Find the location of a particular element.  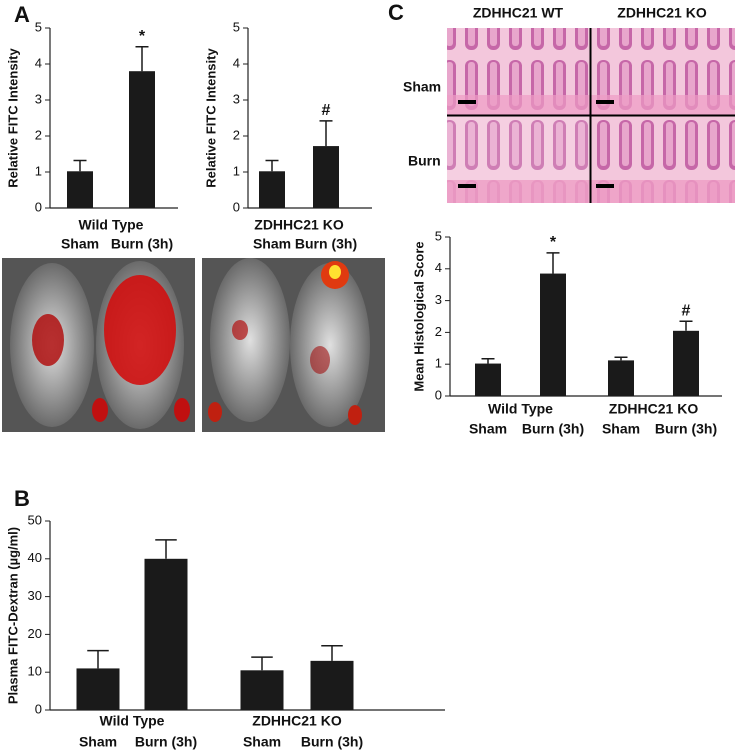

y-tick-label: 40 is located at coordinates (35, 557).